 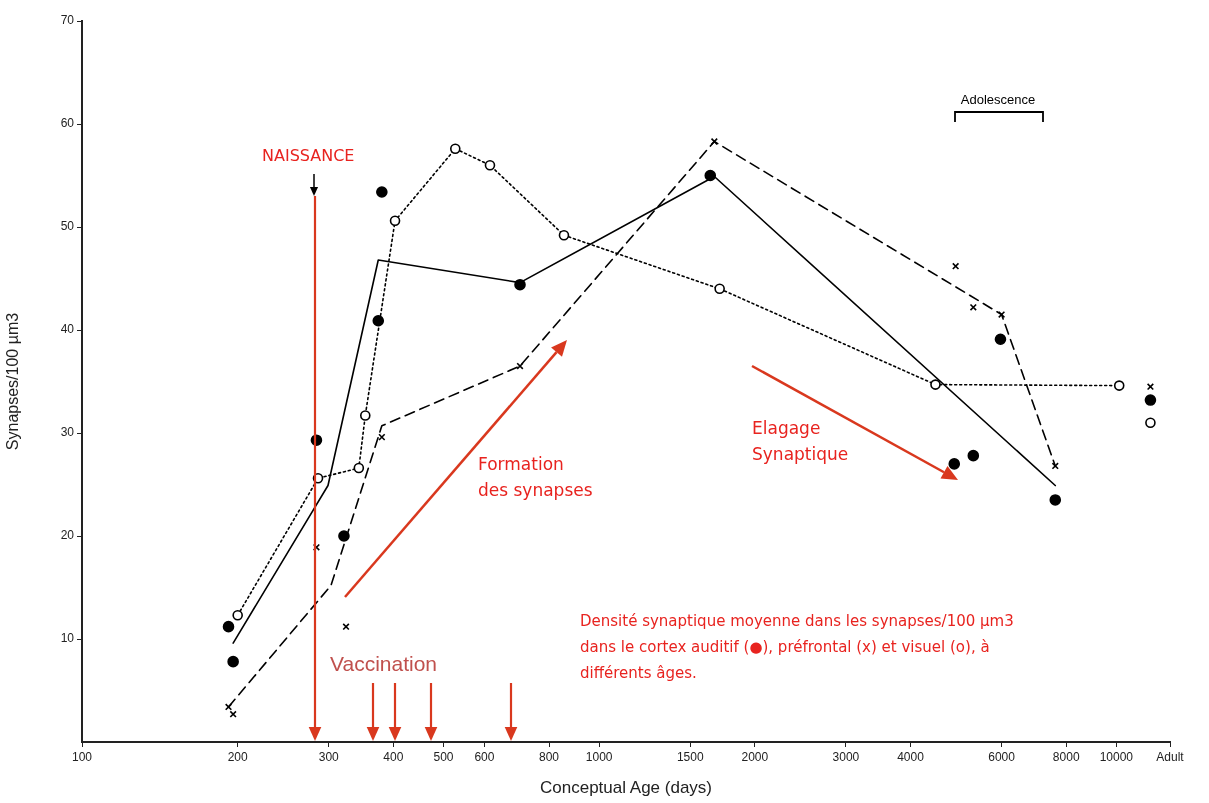 What do you see at coordinates (443, 756) in the screenshot?
I see `x-tick-label: 500` at bounding box center [443, 756].